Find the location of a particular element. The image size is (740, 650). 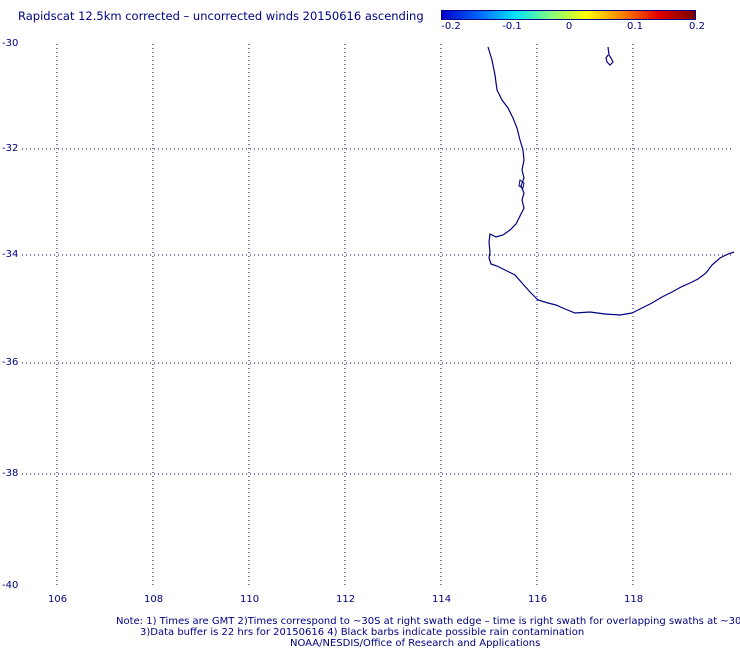

colorbar-tick-label: -0.1 is located at coordinates (512, 26).